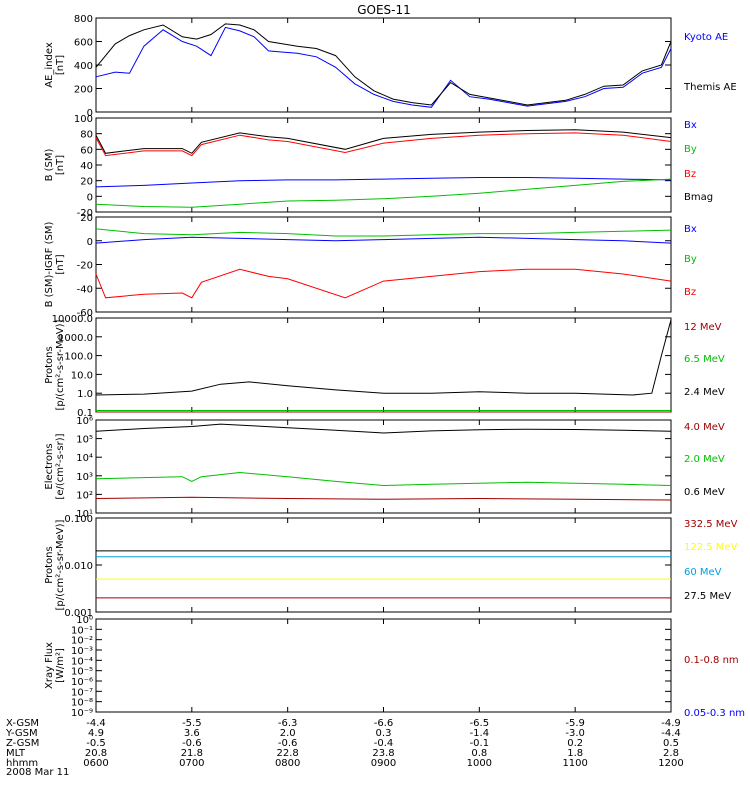 This screenshot has height=800, width=750. Describe the element at coordinates (84, 620) in the screenshot. I see `y-tick-label: 10⁰` at that location.